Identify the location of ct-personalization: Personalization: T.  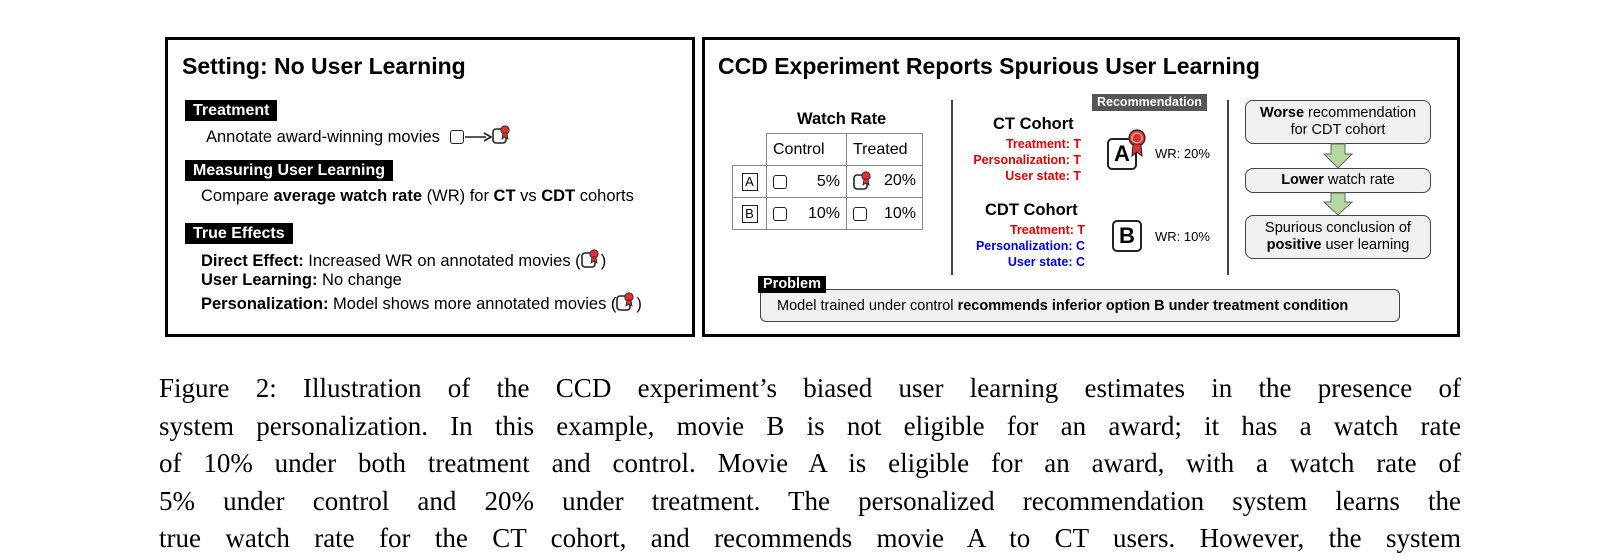
(1027, 160).